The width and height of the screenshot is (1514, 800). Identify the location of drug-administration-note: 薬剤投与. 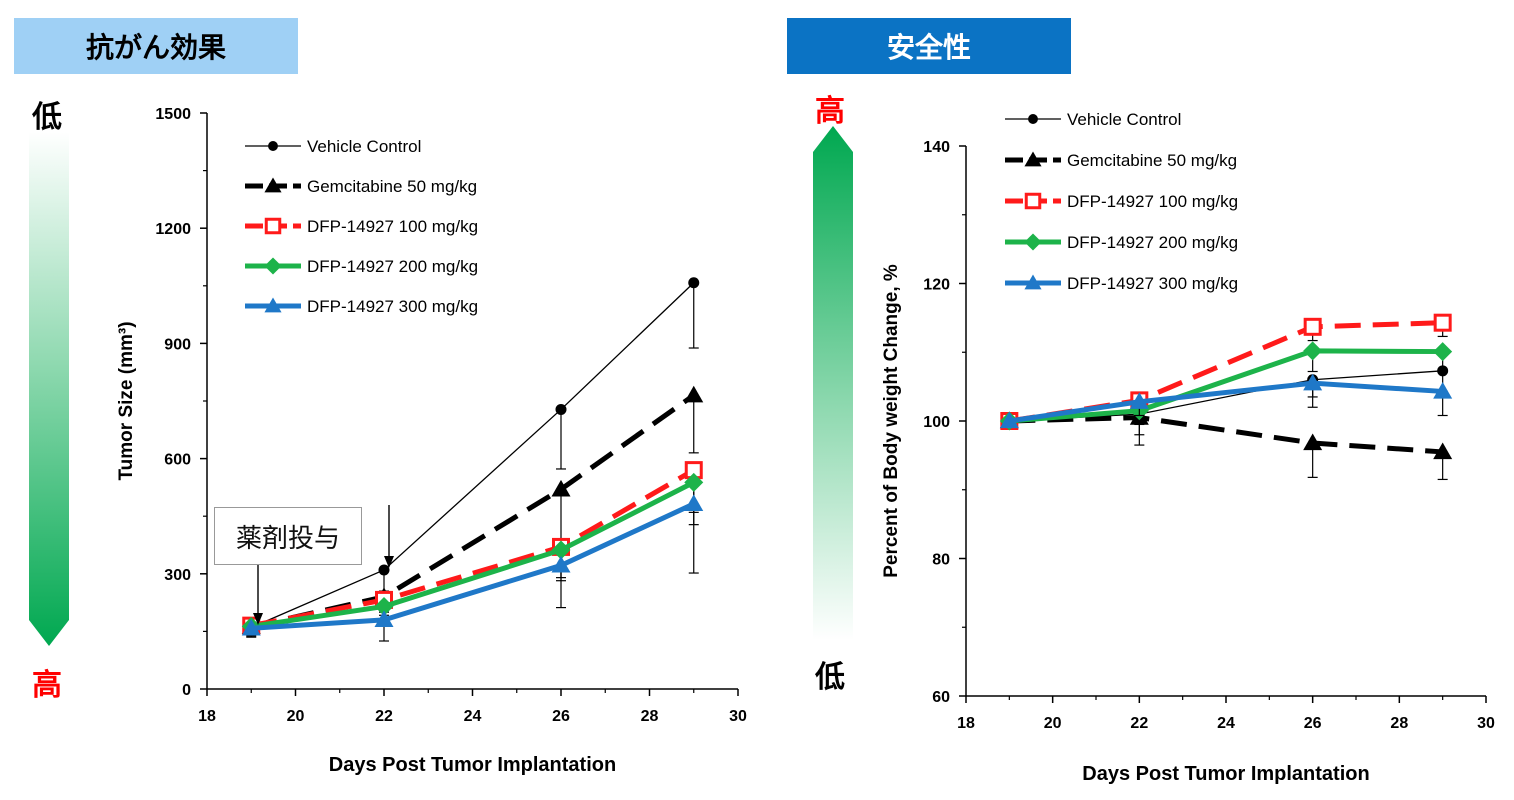
(288, 536).